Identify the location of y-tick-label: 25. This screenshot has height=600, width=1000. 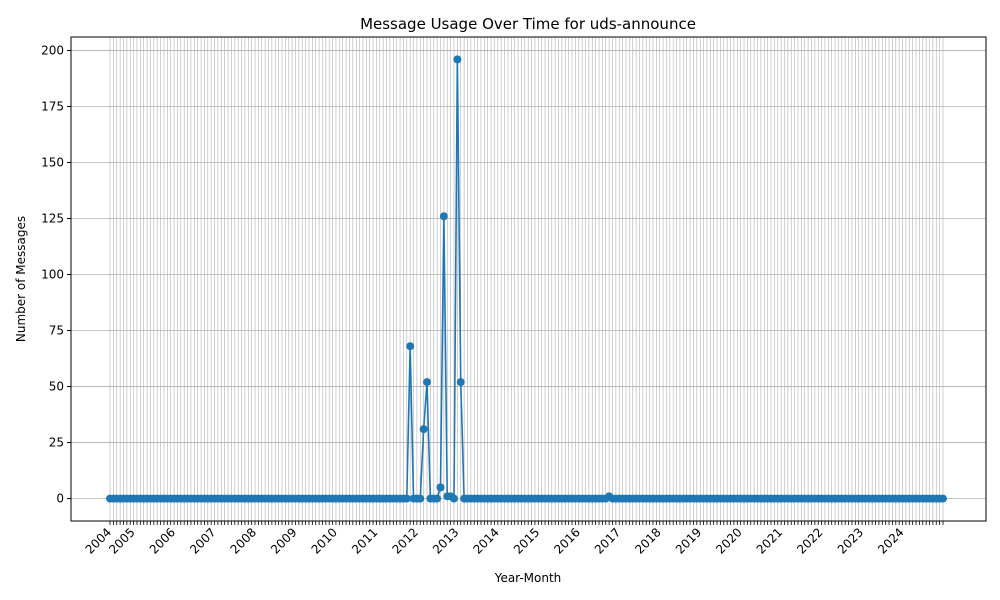
(56, 443).